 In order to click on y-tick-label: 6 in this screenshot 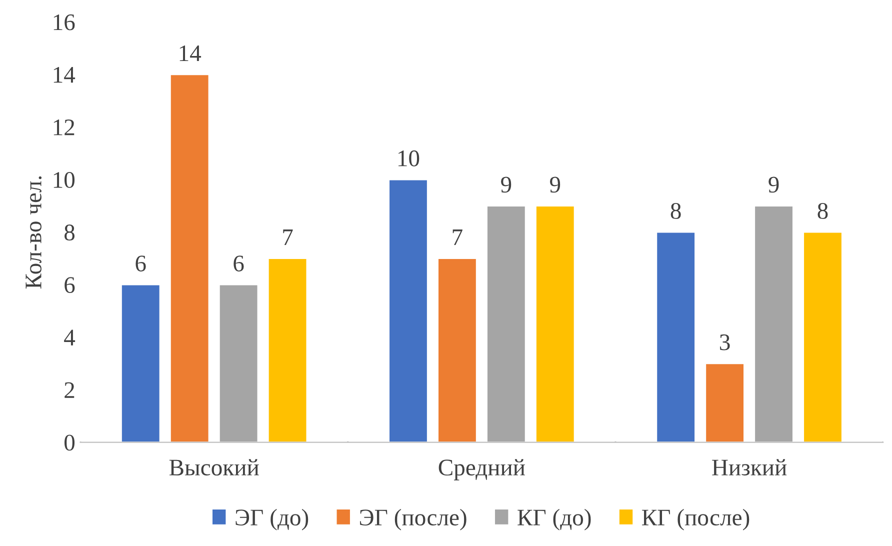, I will do `click(69, 285)`.